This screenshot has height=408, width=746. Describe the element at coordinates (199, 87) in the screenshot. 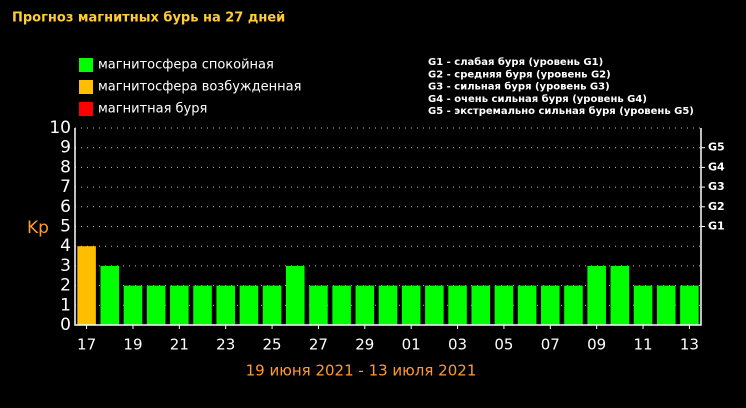

I see `legend-label: магнитосфера возбужденная` at that location.